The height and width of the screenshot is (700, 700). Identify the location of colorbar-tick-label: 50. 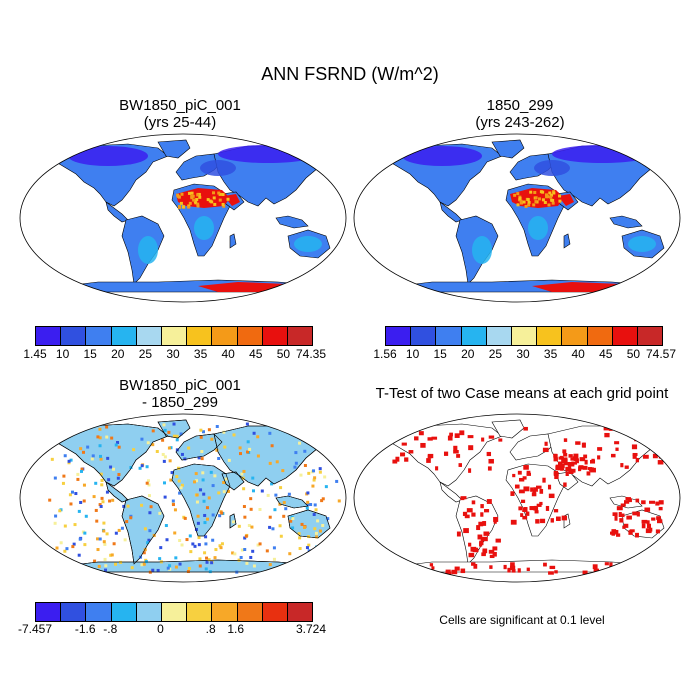
(633, 354).